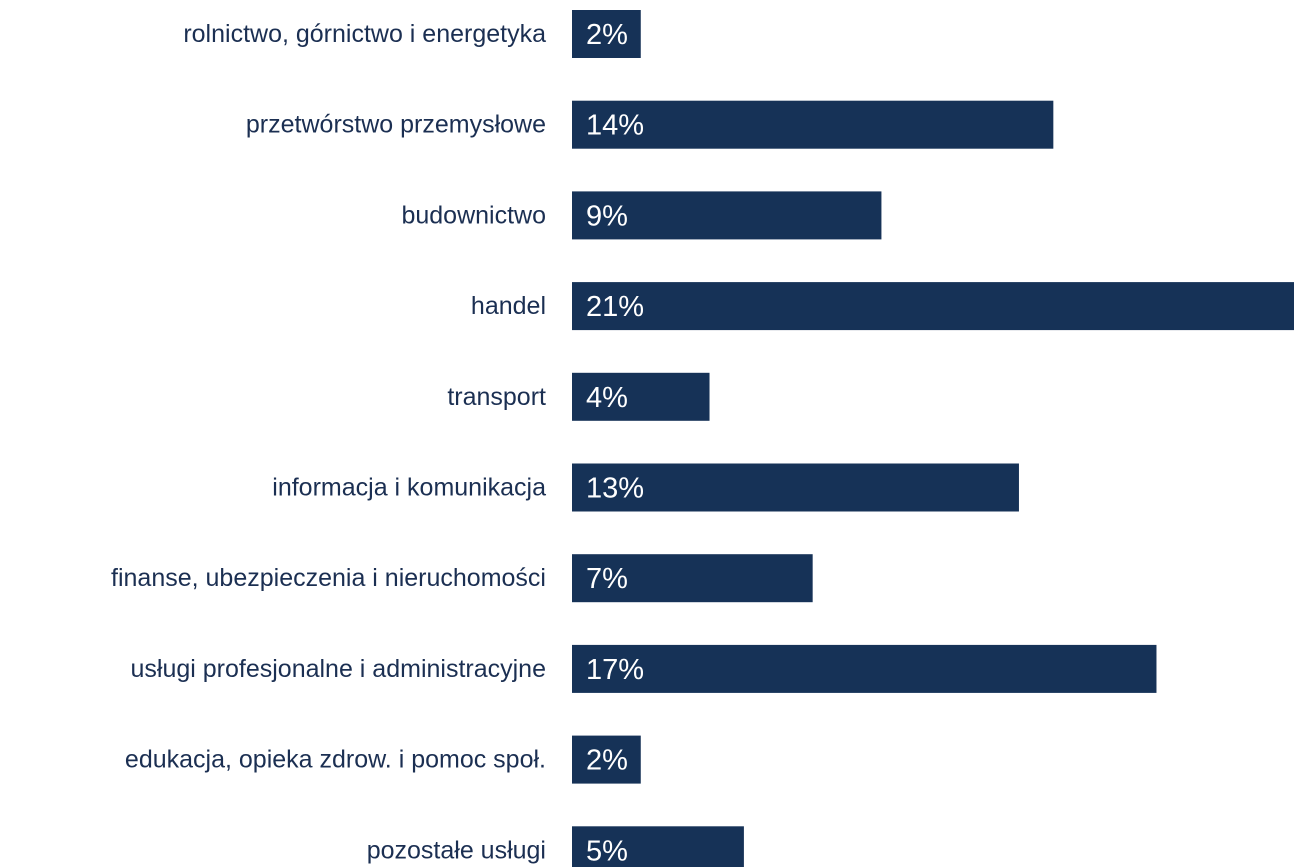 The height and width of the screenshot is (867, 1294). What do you see at coordinates (338, 669) in the screenshot?
I see `category-label: usługi profesjonalne i administracyjne` at bounding box center [338, 669].